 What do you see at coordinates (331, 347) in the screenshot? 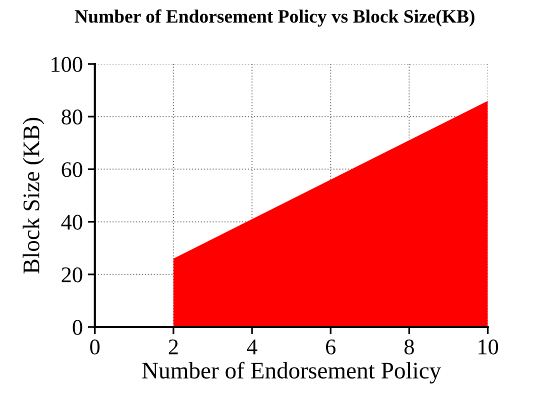
I see `x-tick-label: 6` at bounding box center [331, 347].